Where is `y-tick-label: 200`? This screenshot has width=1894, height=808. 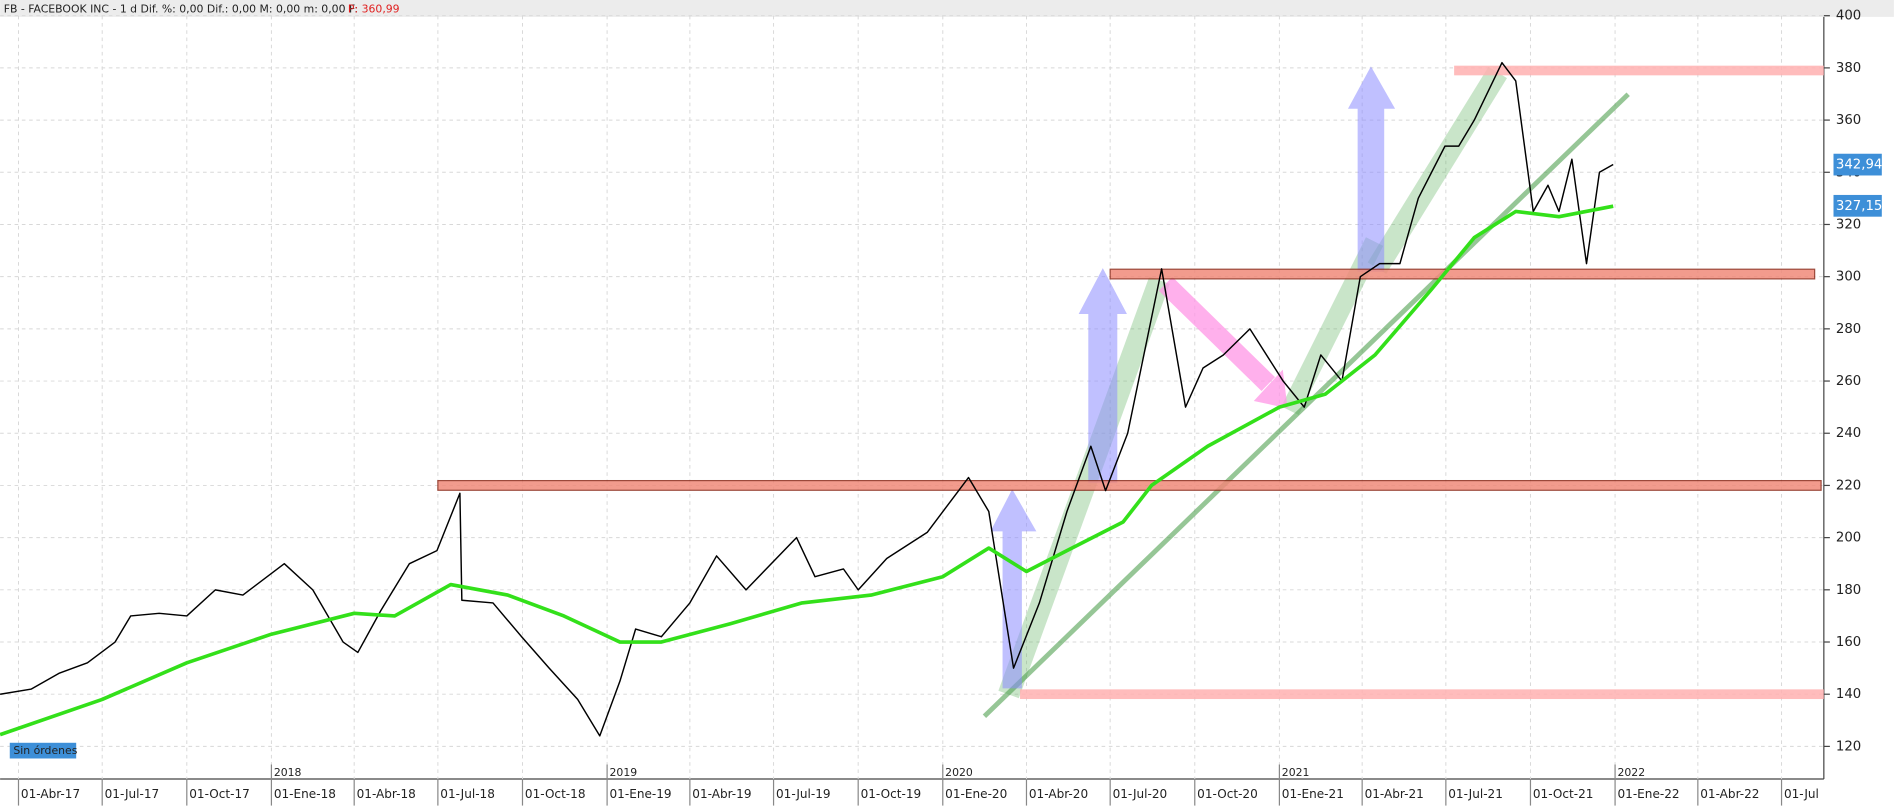 y-tick-label: 200 is located at coordinates (1848, 538).